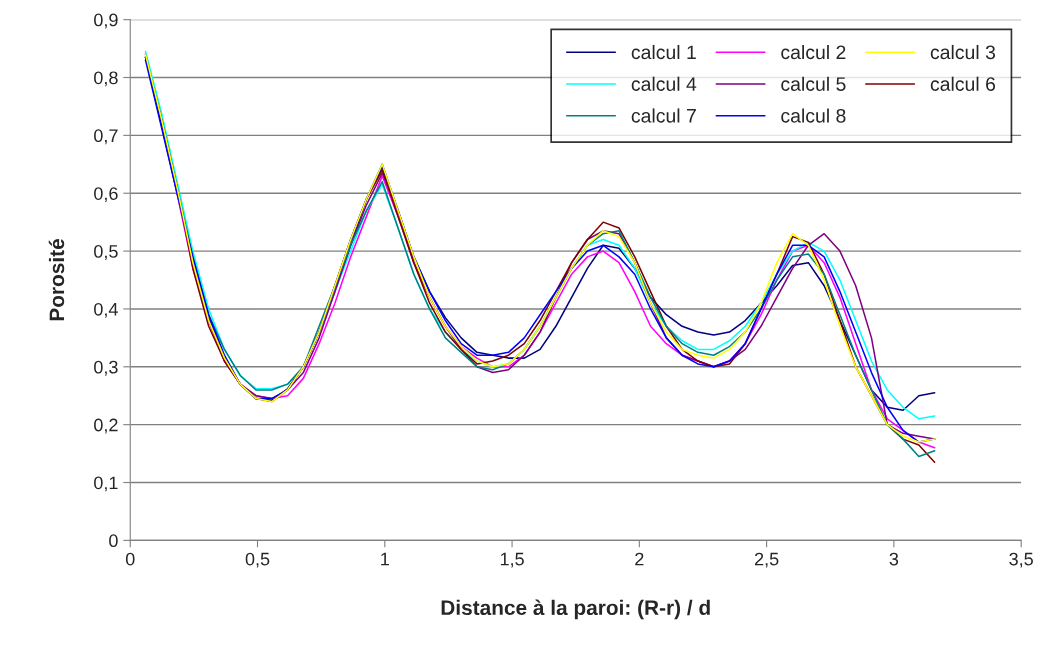 Image resolution: width=1042 pixels, height=655 pixels. I want to click on x-tick-label: 2, so click(639, 559).